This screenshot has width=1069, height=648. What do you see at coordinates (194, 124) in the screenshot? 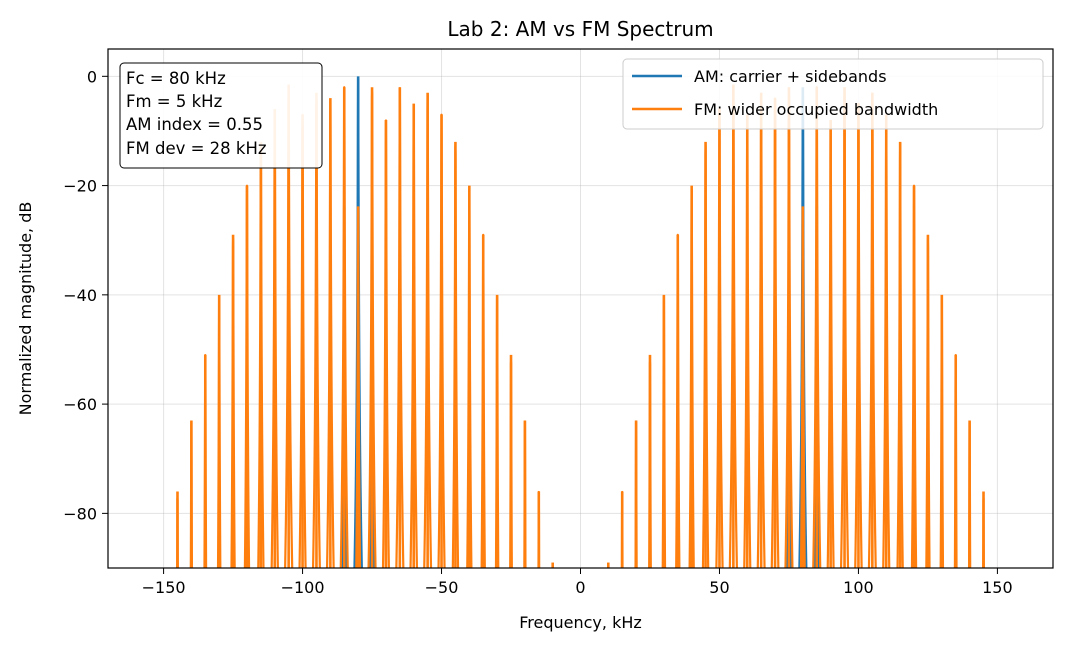
I see `annotation-line-am-index: AM index = 0.55` at bounding box center [194, 124].